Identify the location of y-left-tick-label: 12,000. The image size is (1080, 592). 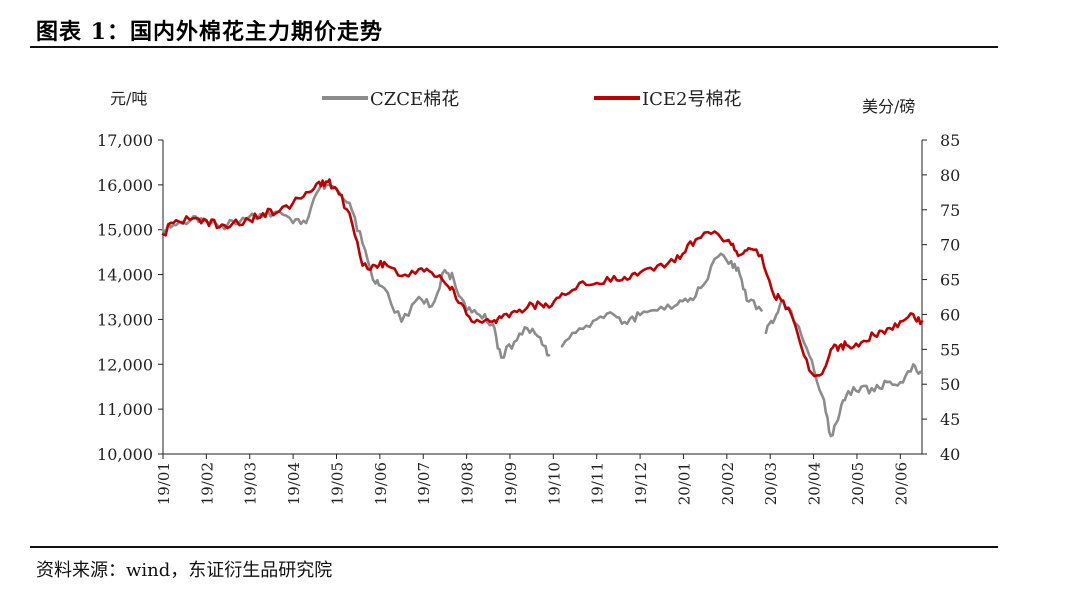
(125, 364).